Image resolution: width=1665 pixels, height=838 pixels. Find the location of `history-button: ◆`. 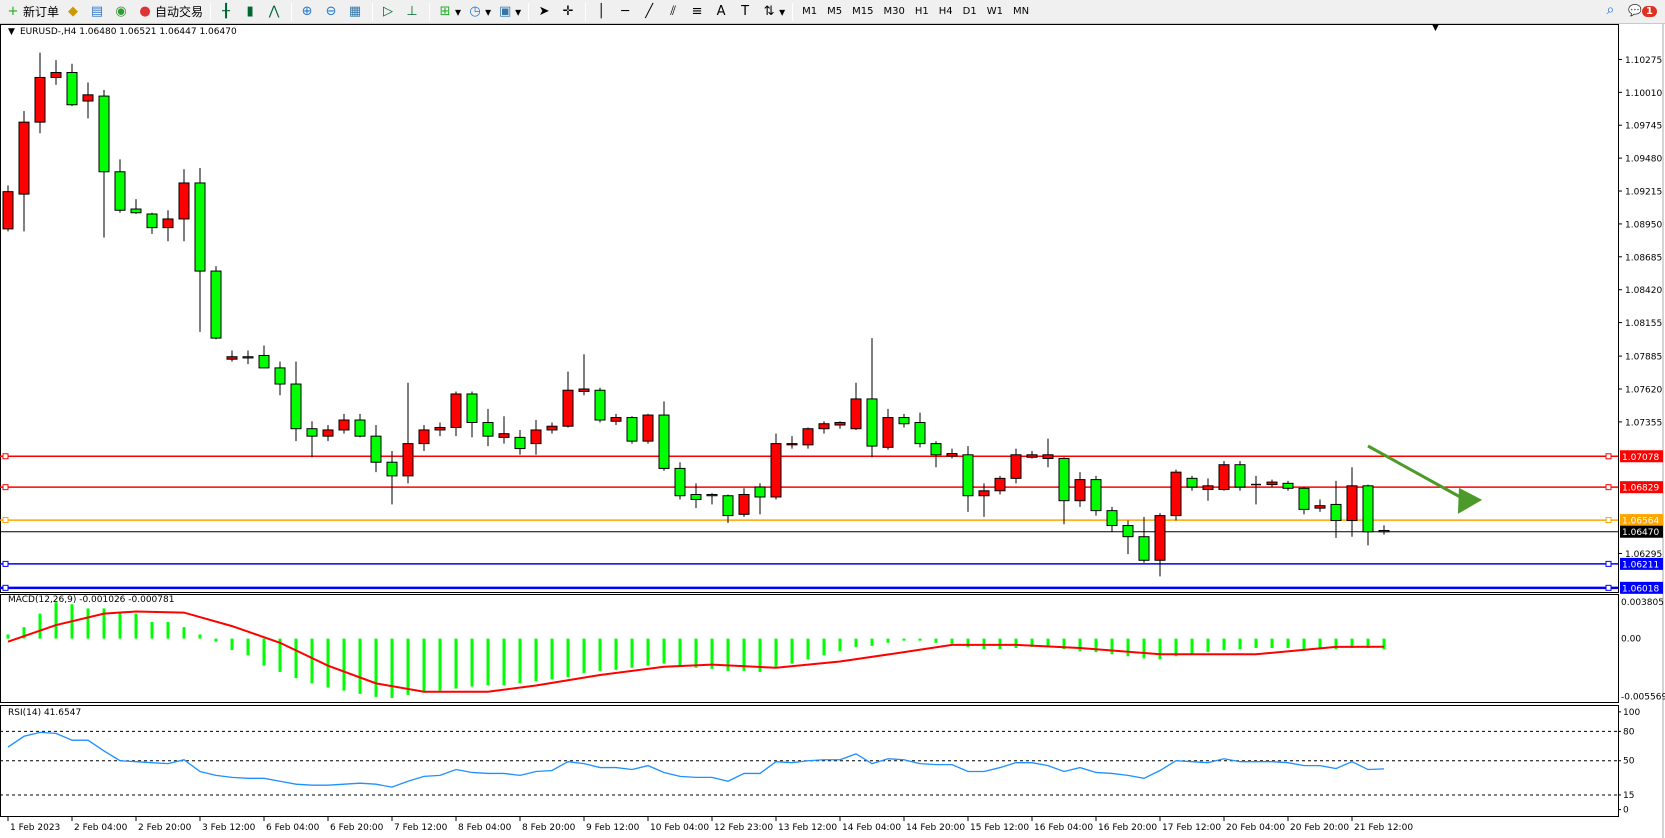

history-button: ◆ is located at coordinates (74, 12).